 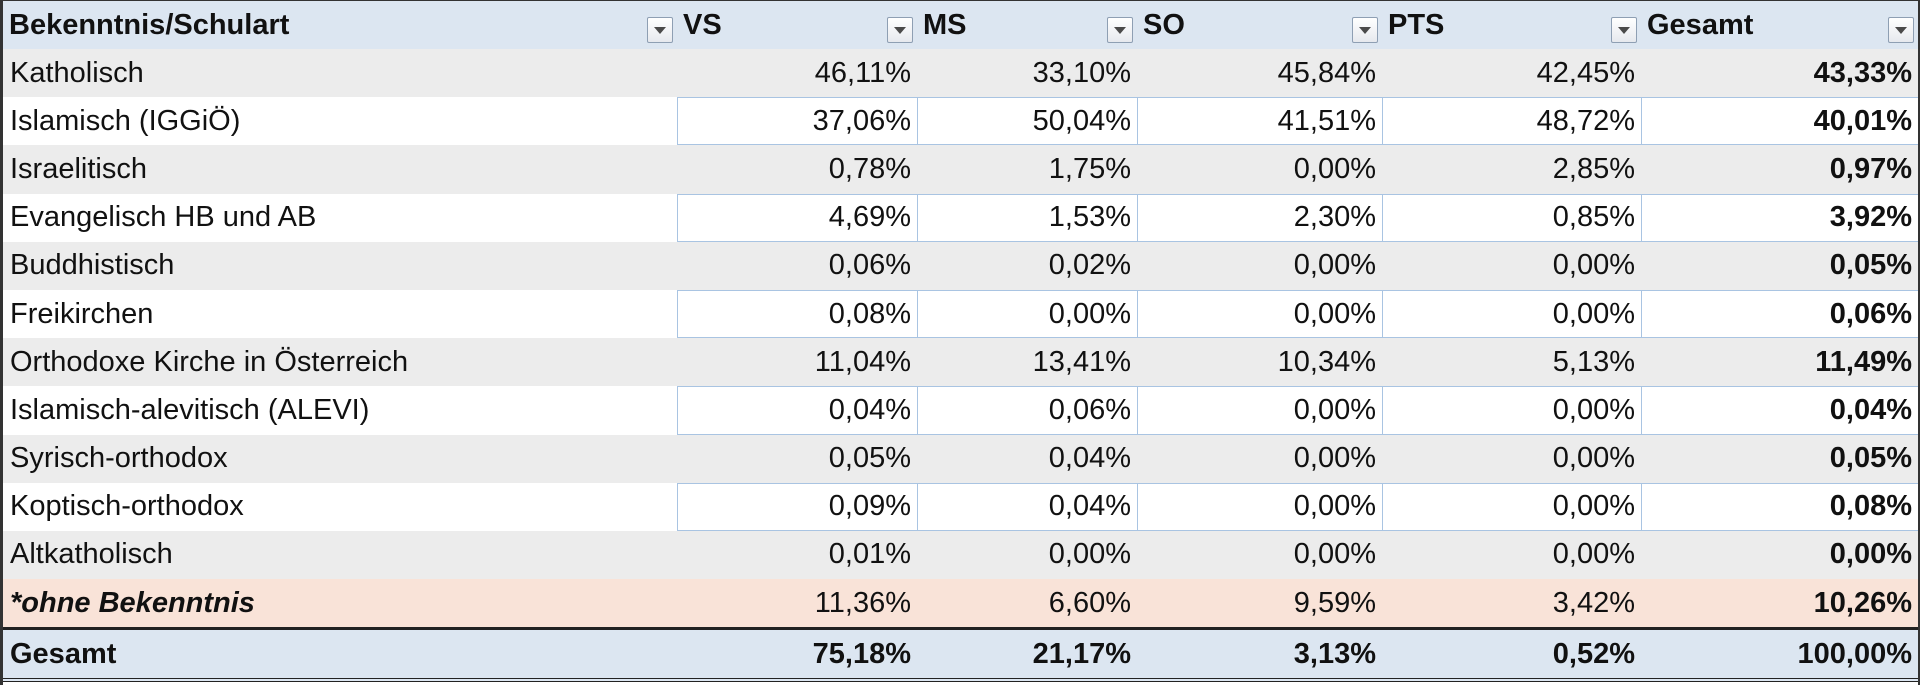 What do you see at coordinates (127, 506) in the screenshot?
I see `row-label: Koptisch-orthodox` at bounding box center [127, 506].